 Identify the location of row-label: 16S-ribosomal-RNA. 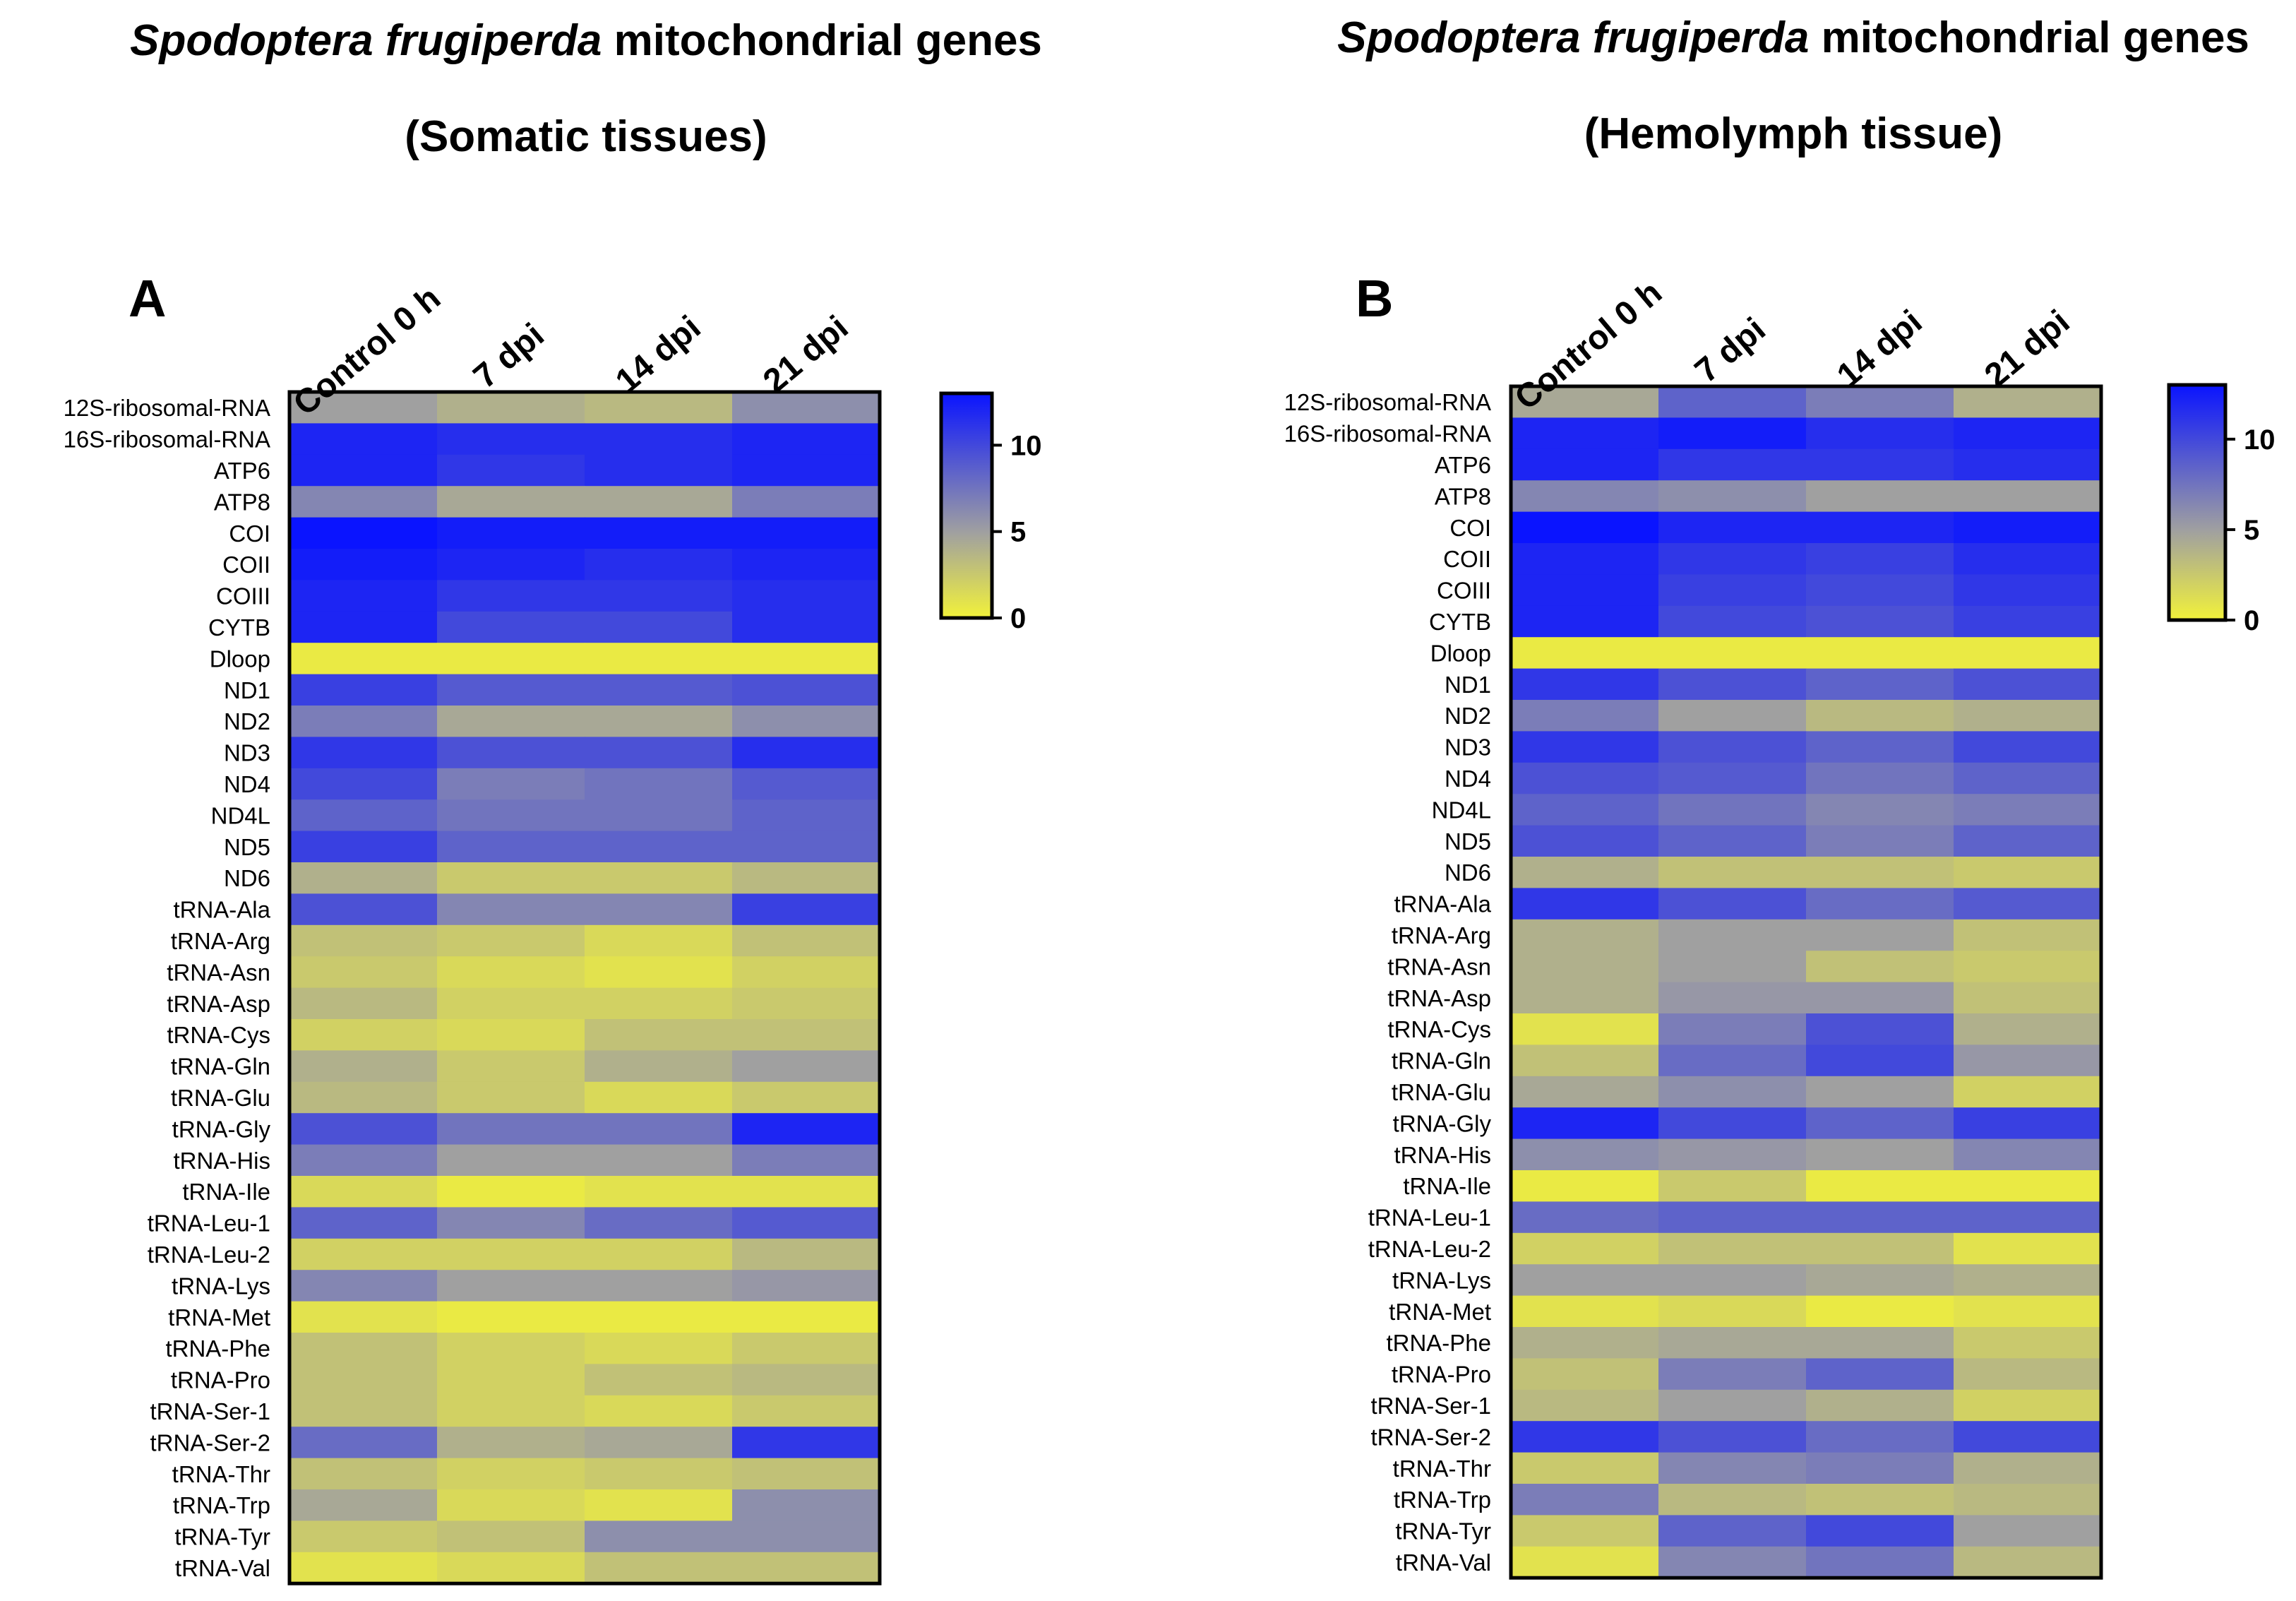
(1387, 434).